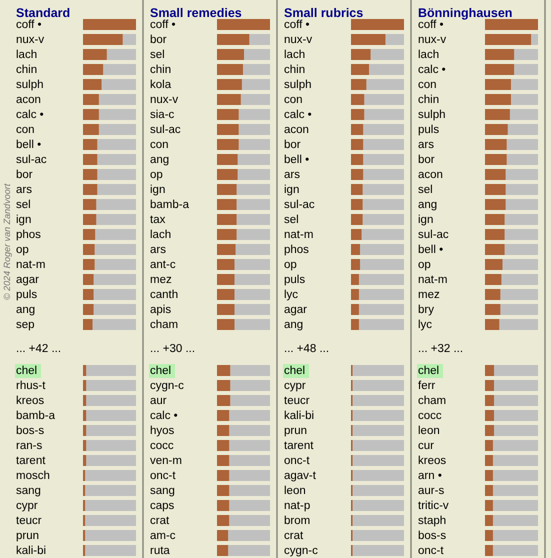 Image resolution: width=551 pixels, height=558 pixels. Describe the element at coordinates (29, 446) in the screenshot. I see `y-tick-label: ran-s` at that location.